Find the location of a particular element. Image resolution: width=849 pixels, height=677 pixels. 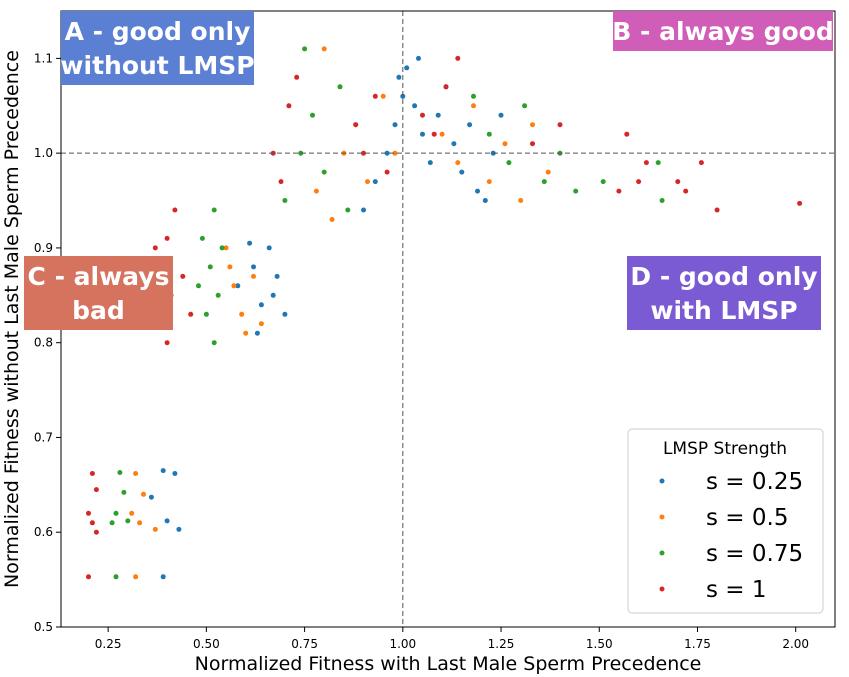

quadrant-label-text: D - good only is located at coordinates (723, 276).